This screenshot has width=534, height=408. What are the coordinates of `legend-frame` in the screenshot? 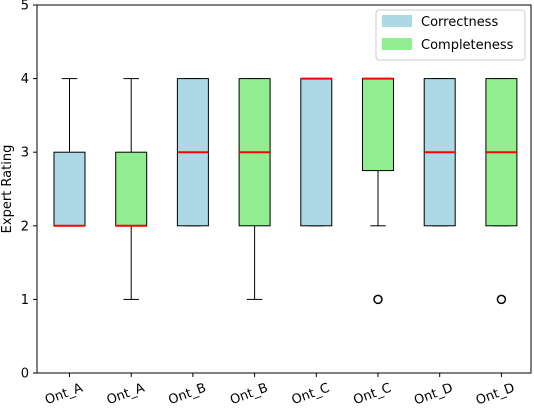 It's located at (450, 35).